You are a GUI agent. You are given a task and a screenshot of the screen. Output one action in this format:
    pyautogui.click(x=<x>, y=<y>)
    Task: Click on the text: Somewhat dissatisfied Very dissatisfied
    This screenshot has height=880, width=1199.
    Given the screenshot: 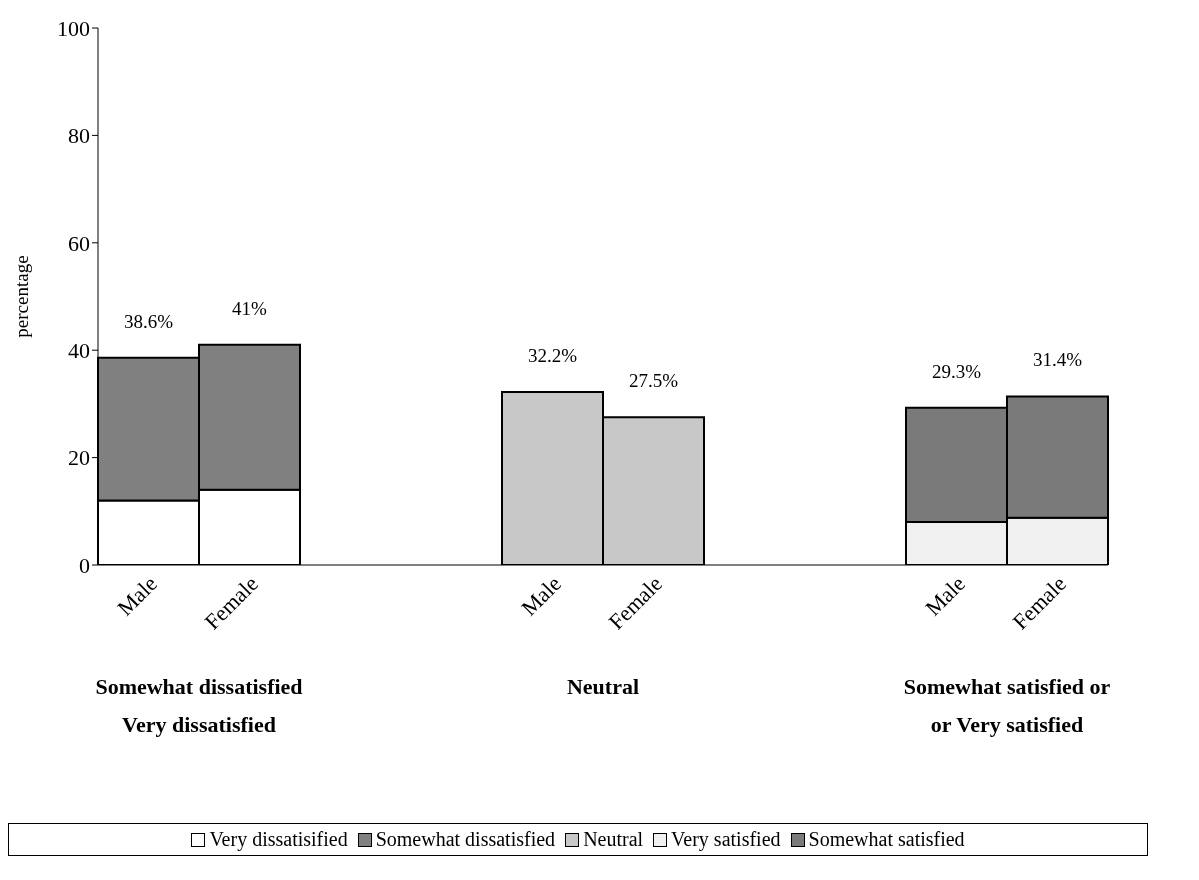 What is the action you would take?
    pyautogui.click(x=199, y=706)
    